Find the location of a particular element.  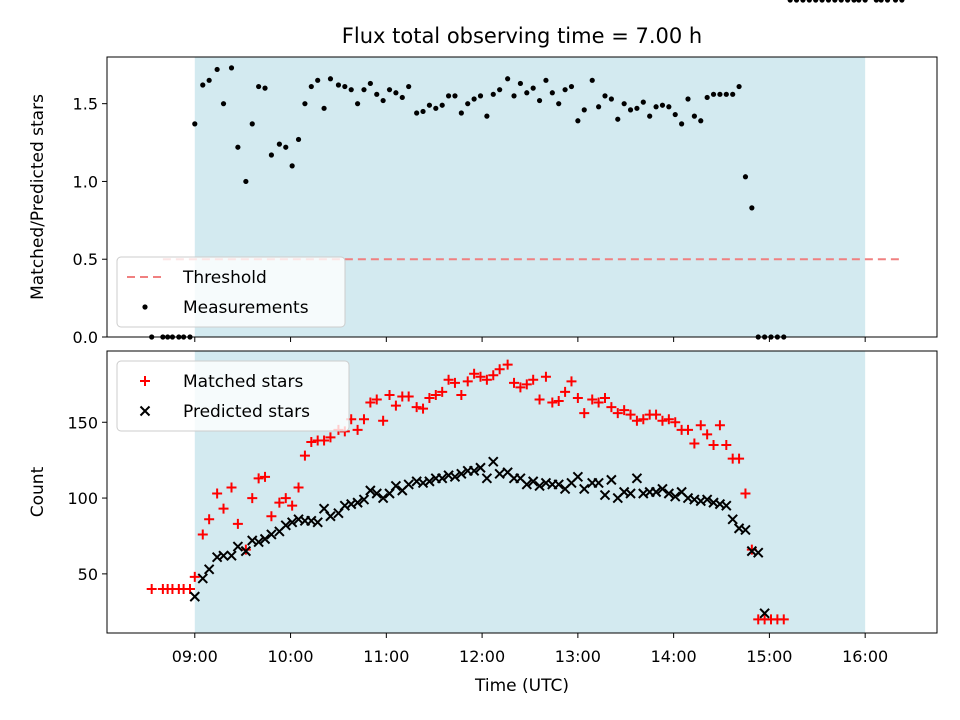

legend: Threshold Measurements is located at coordinates (231, 292).